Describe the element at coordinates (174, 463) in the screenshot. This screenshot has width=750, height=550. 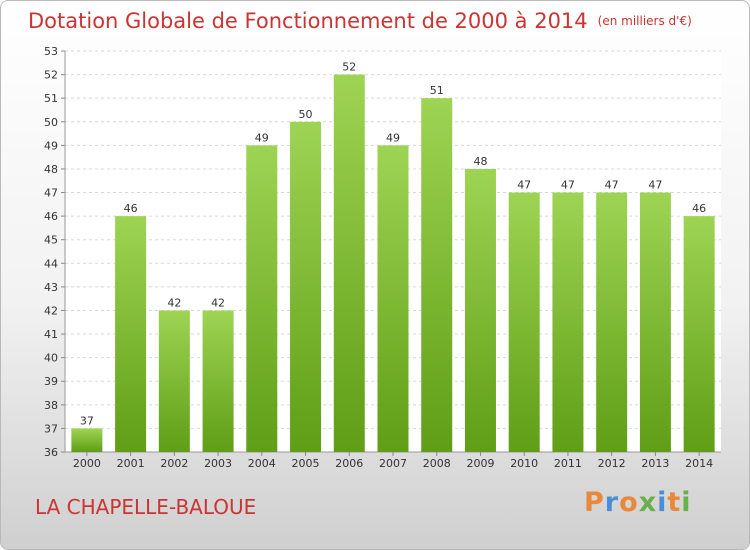
I see `x-tick-label-2002: 2002` at that location.